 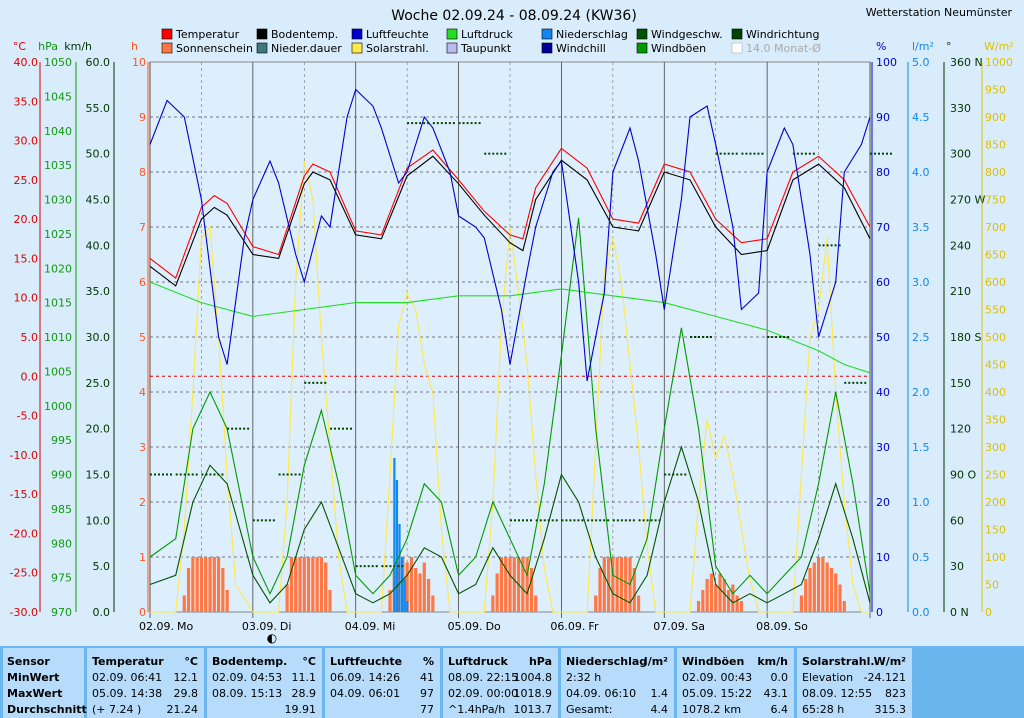 I want to click on axis-tick-precip: 3.5, so click(x=921, y=227).